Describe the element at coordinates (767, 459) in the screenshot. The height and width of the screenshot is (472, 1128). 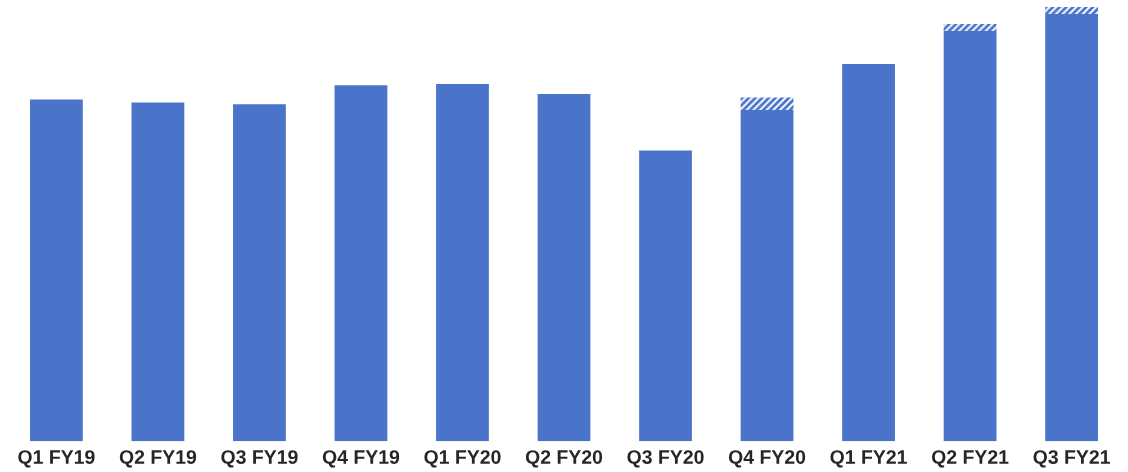
I see `x-tick-label: Q4 FY20` at that location.